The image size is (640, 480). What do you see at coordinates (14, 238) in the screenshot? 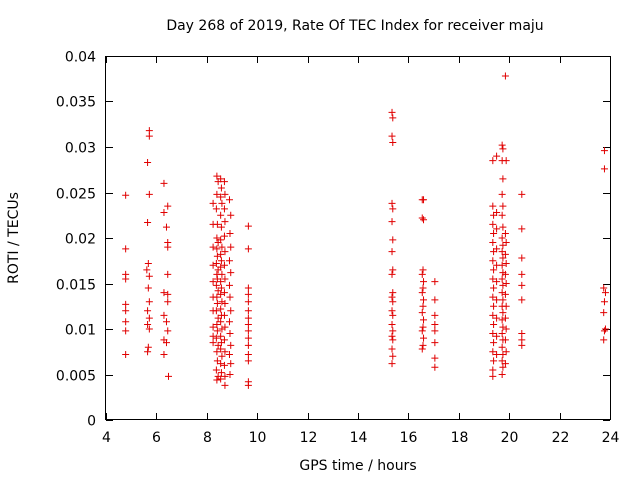
I see `y-axis-label: ROTI / TECUs` at bounding box center [14, 238].